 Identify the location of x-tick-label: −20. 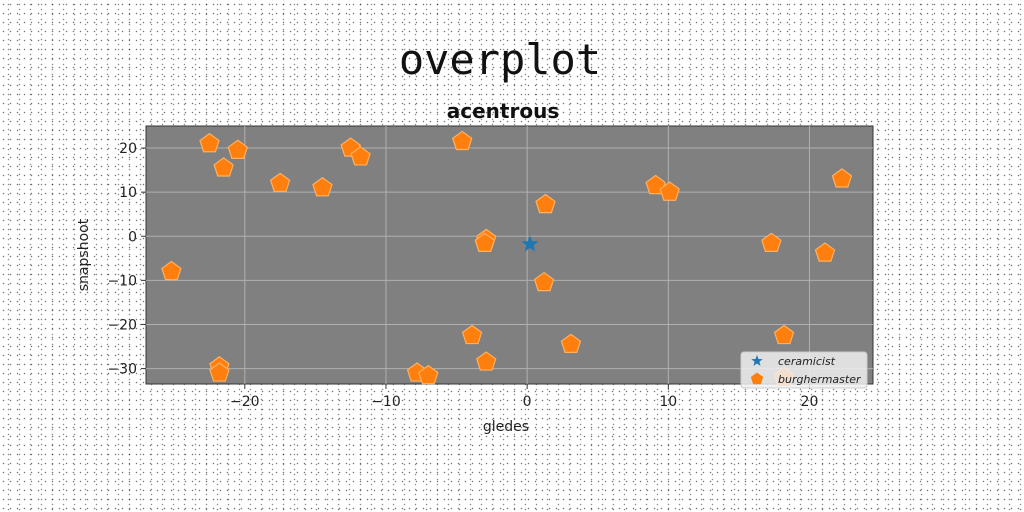
(245, 402).